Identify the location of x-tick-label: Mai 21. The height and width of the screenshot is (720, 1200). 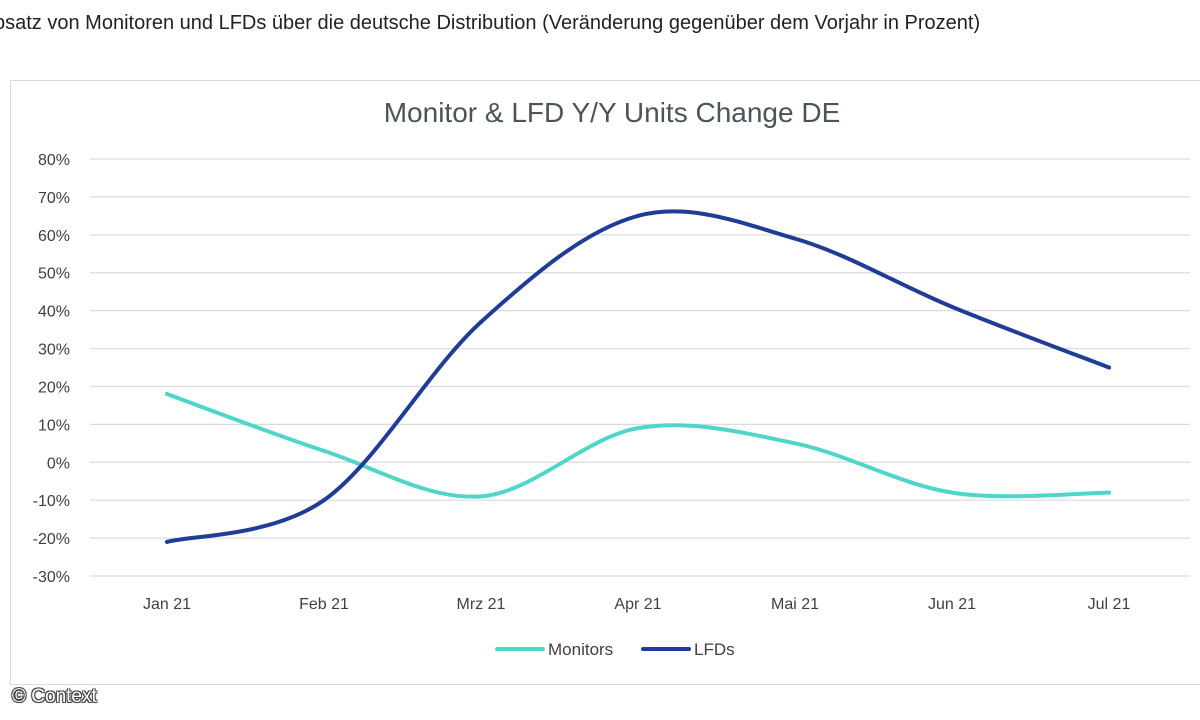
(795, 604).